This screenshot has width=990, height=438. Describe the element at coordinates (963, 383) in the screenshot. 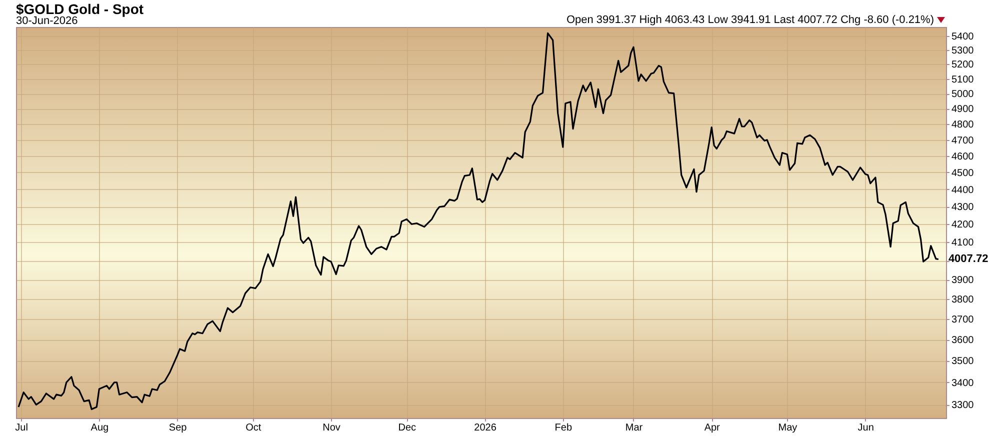

I see `y-tick-label: 3400` at that location.